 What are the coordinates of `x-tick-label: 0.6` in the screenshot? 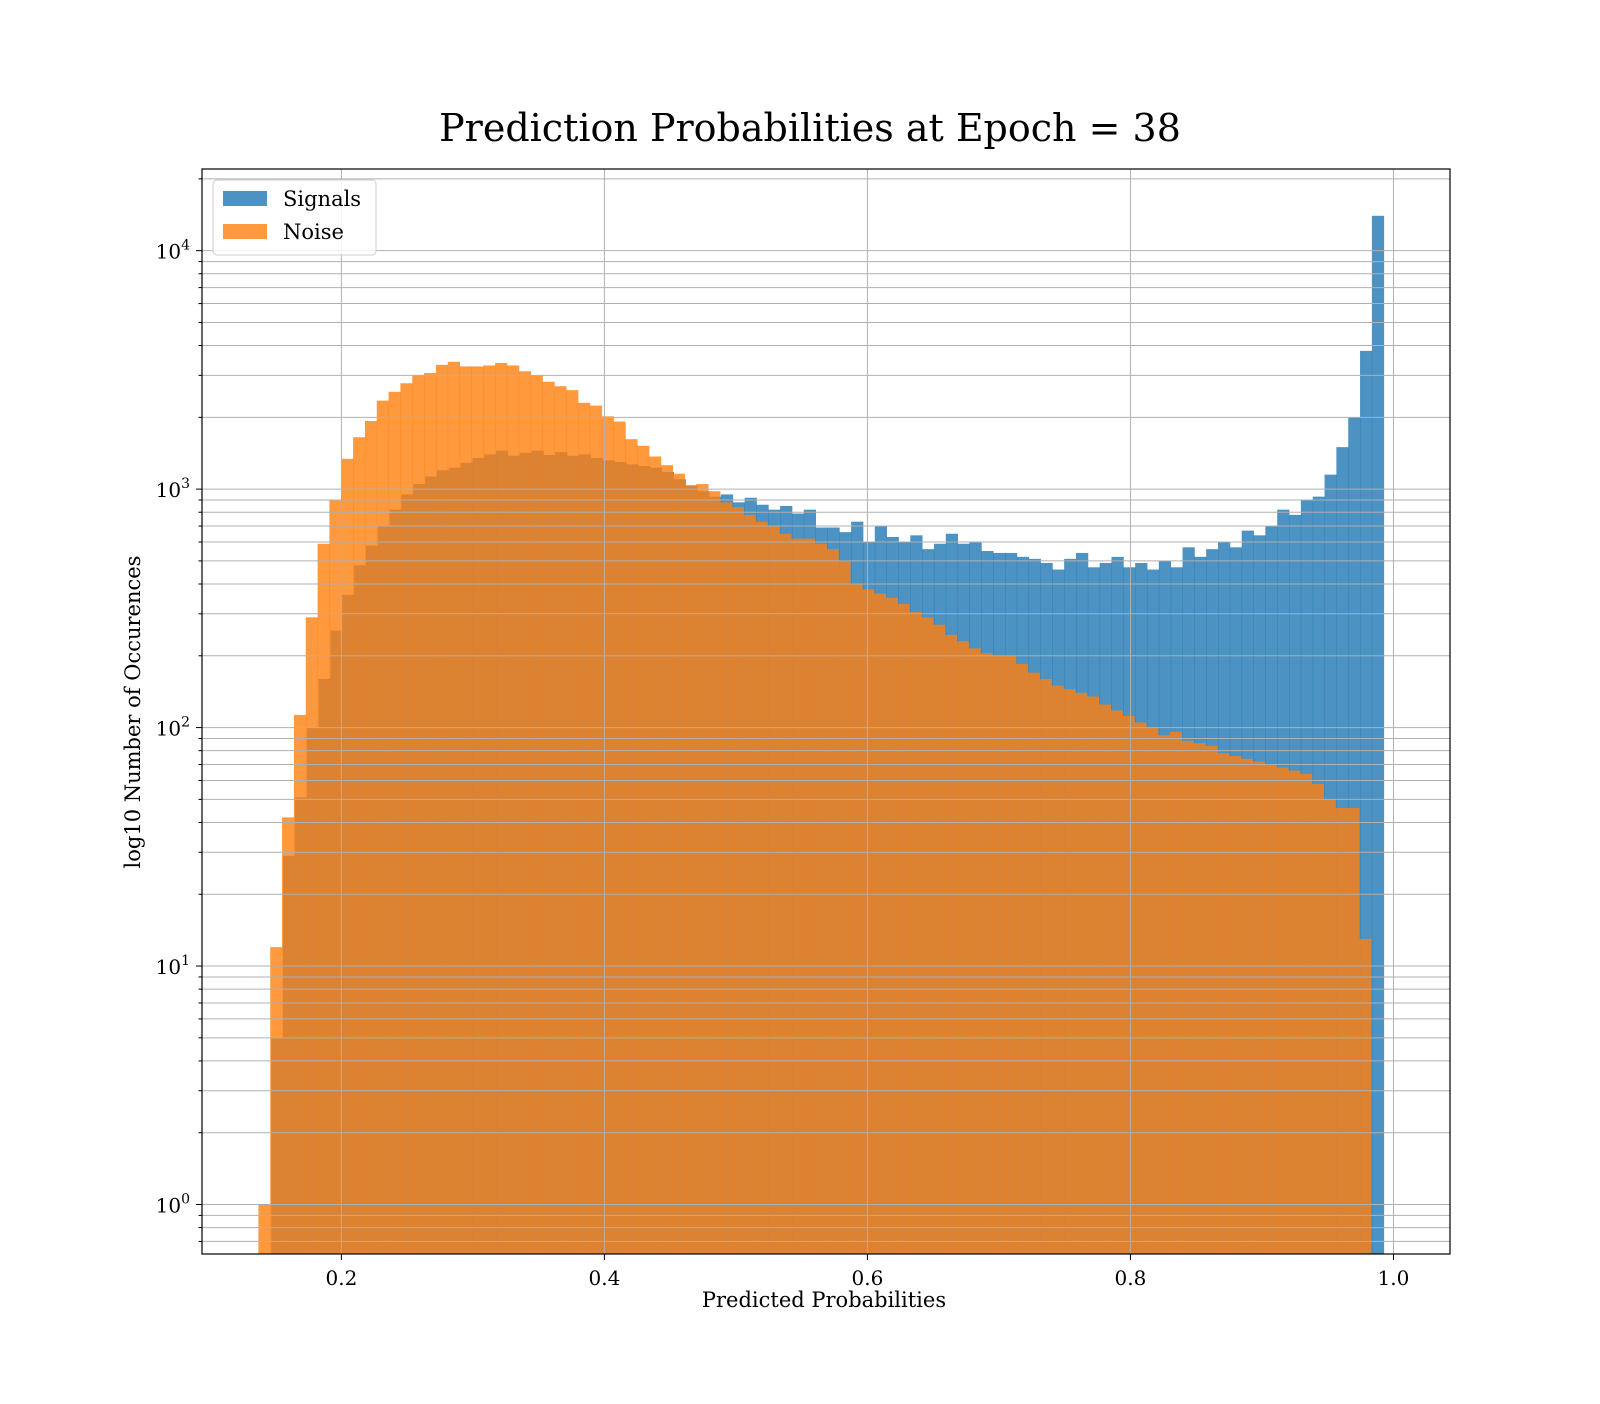 It's located at (868, 1278).